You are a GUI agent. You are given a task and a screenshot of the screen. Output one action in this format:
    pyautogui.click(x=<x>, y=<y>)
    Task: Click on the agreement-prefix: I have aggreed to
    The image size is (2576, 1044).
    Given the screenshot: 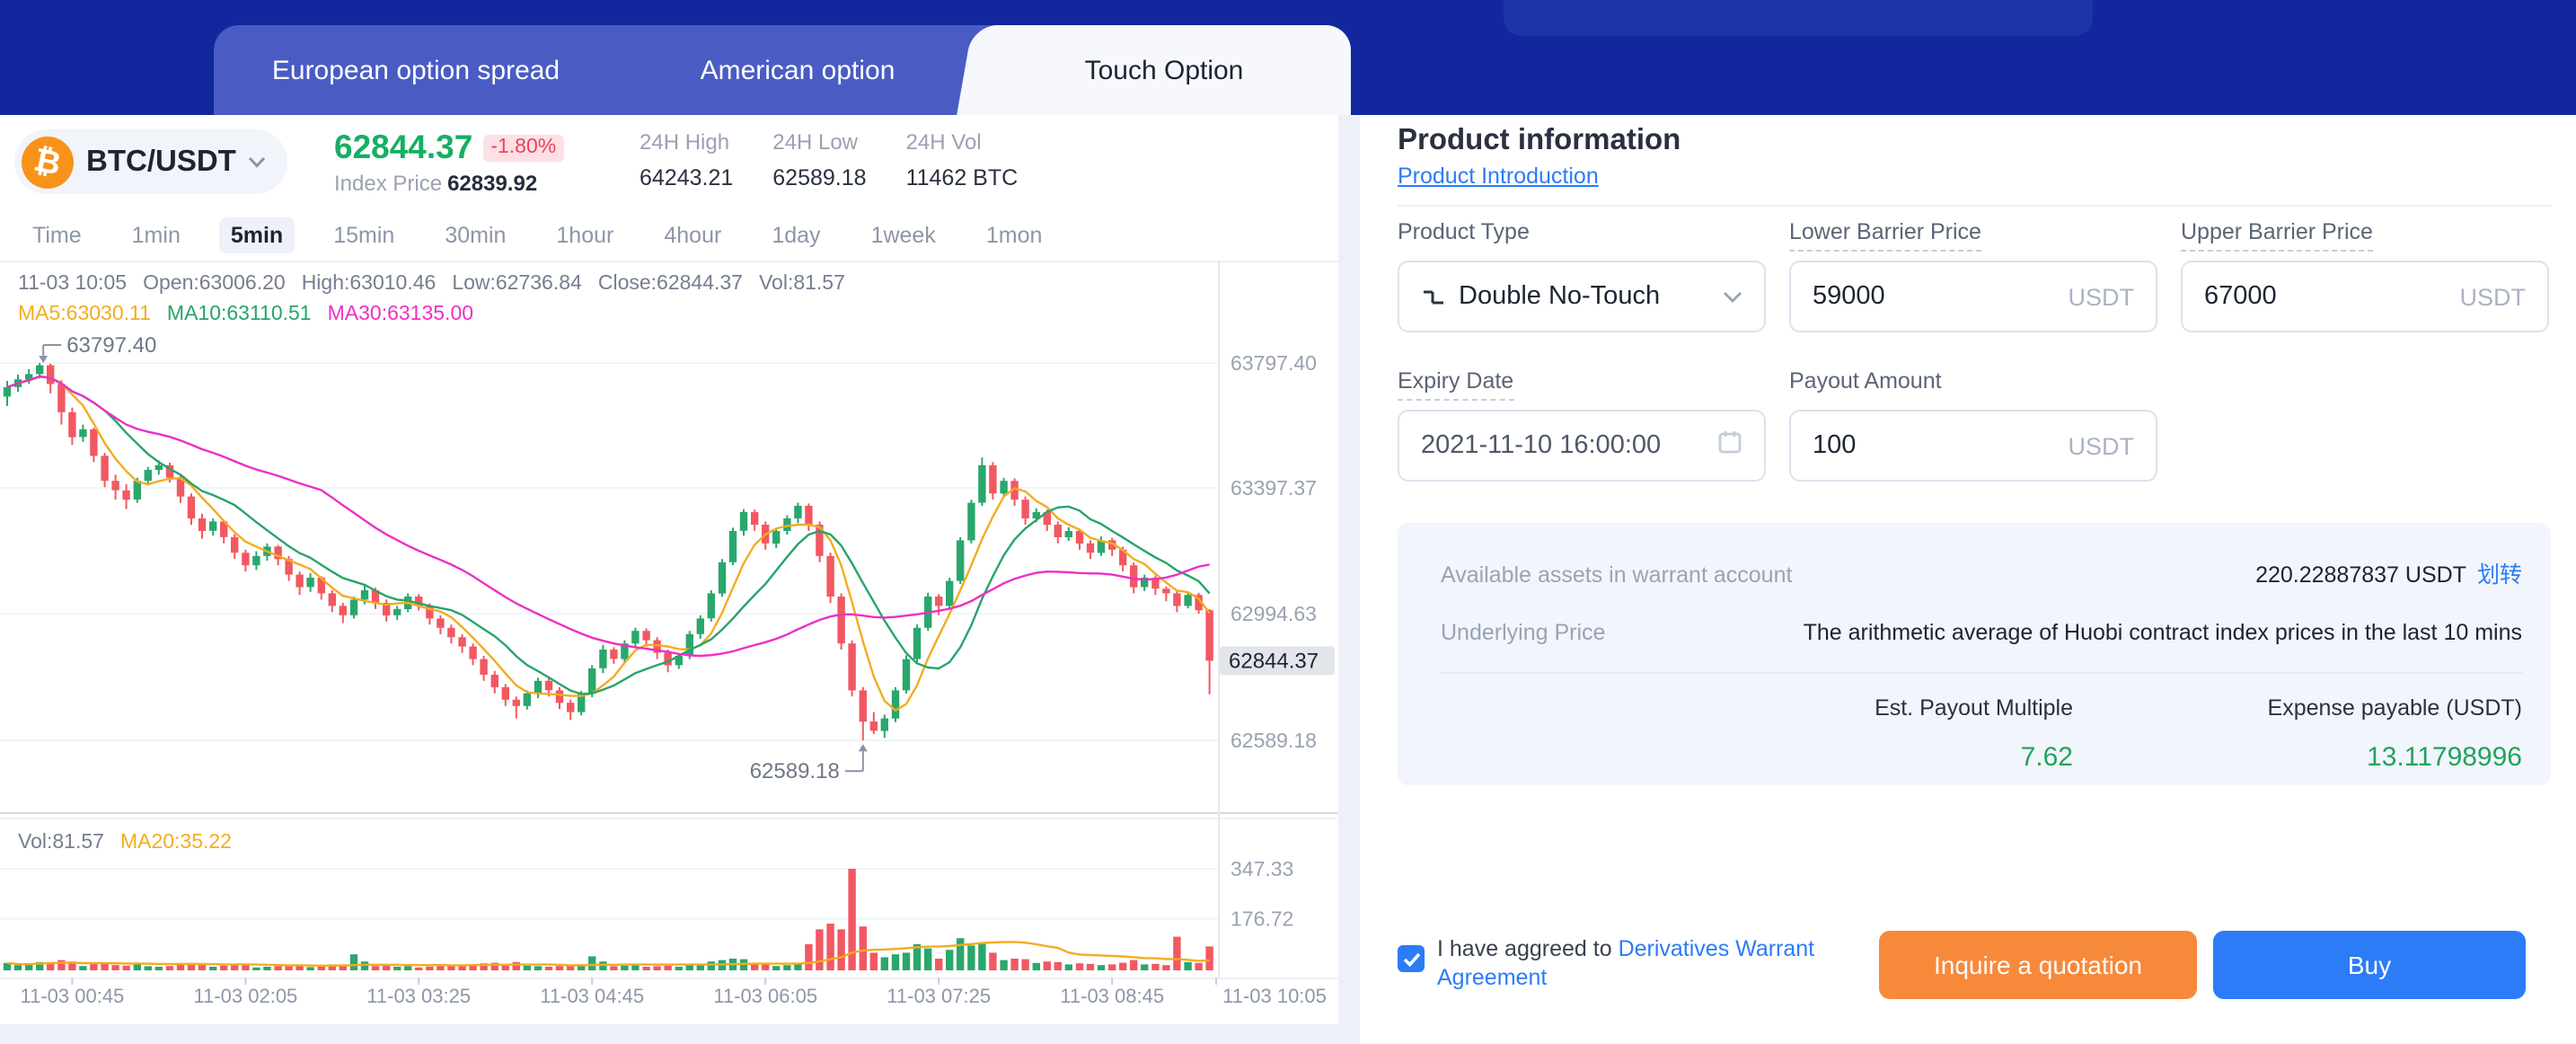 What is the action you would take?
    pyautogui.click(x=1528, y=948)
    